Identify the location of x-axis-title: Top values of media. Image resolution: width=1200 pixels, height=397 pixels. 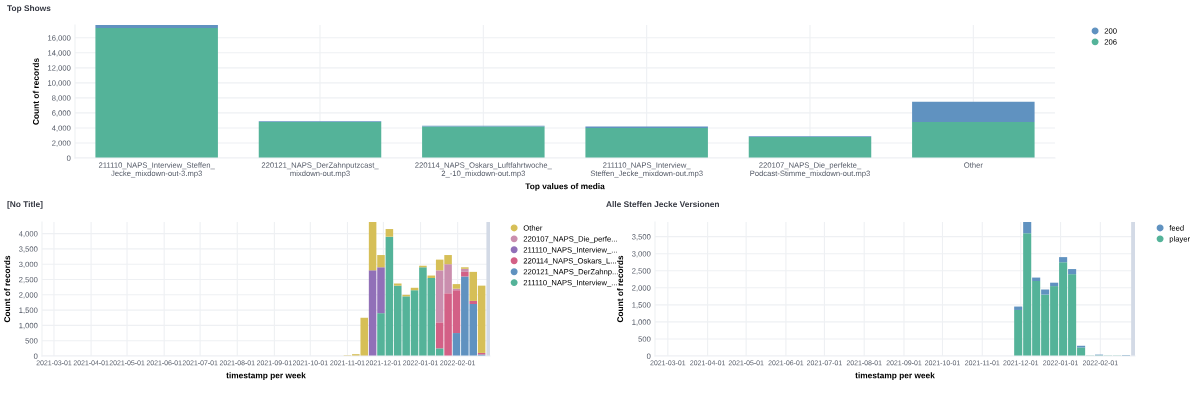
(565, 187).